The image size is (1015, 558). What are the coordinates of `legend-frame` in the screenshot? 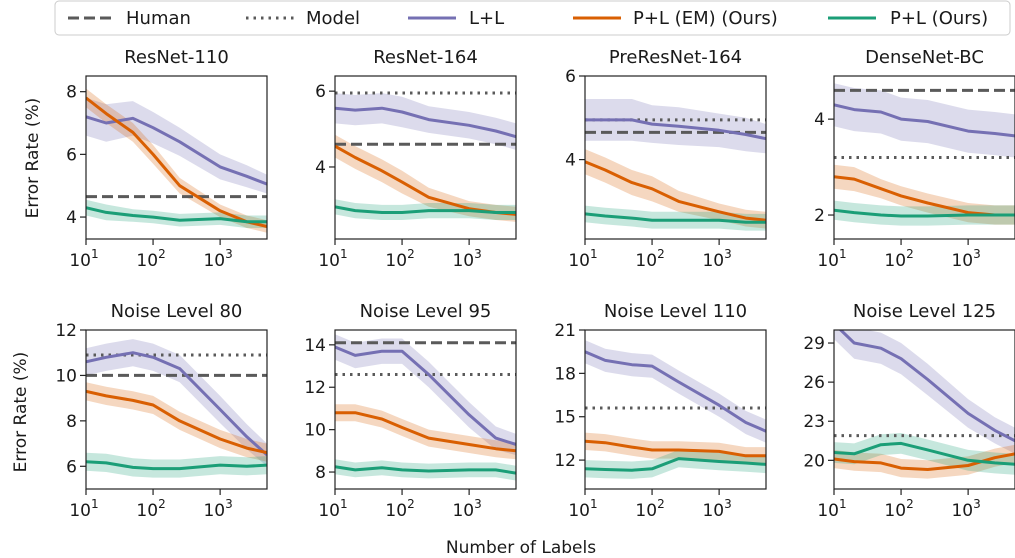 It's located at (532, 18).